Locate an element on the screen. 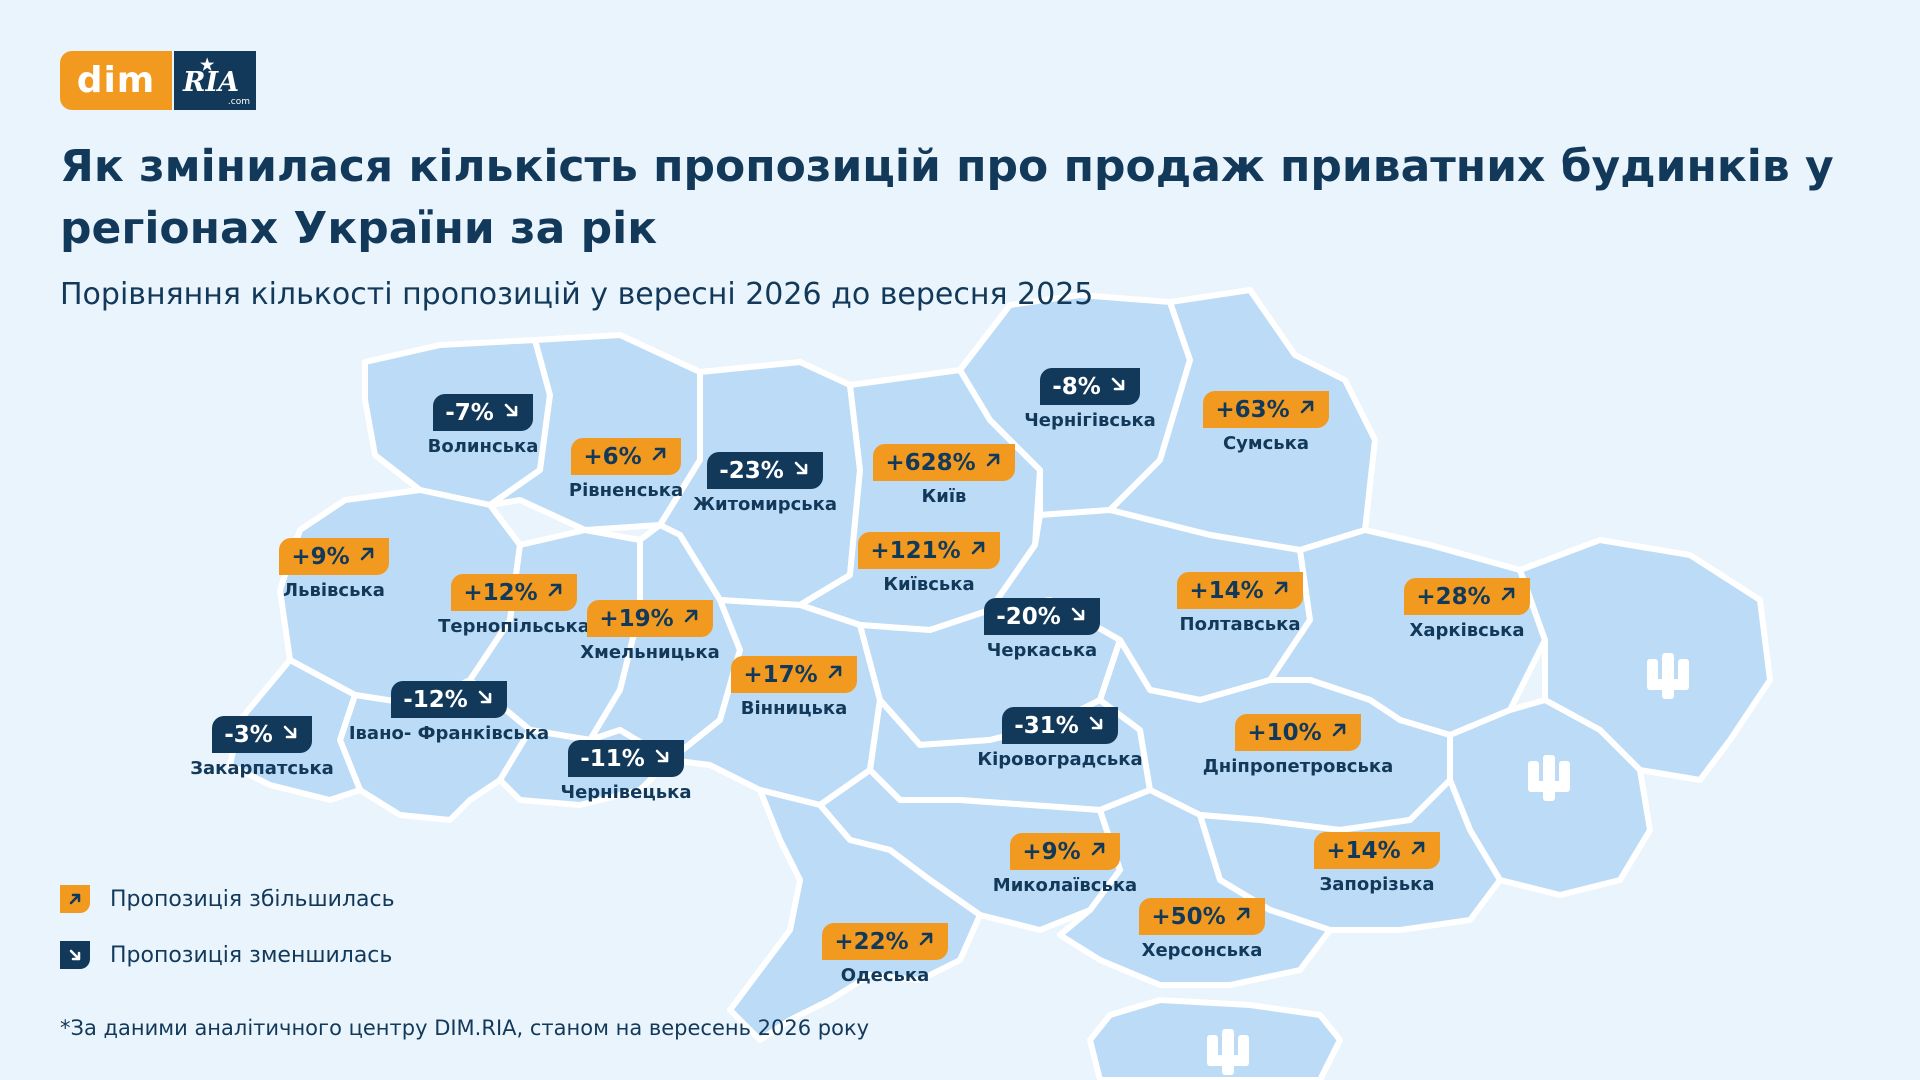 The image size is (1920, 1080). region-name: Чернівецька is located at coordinates (626, 792).